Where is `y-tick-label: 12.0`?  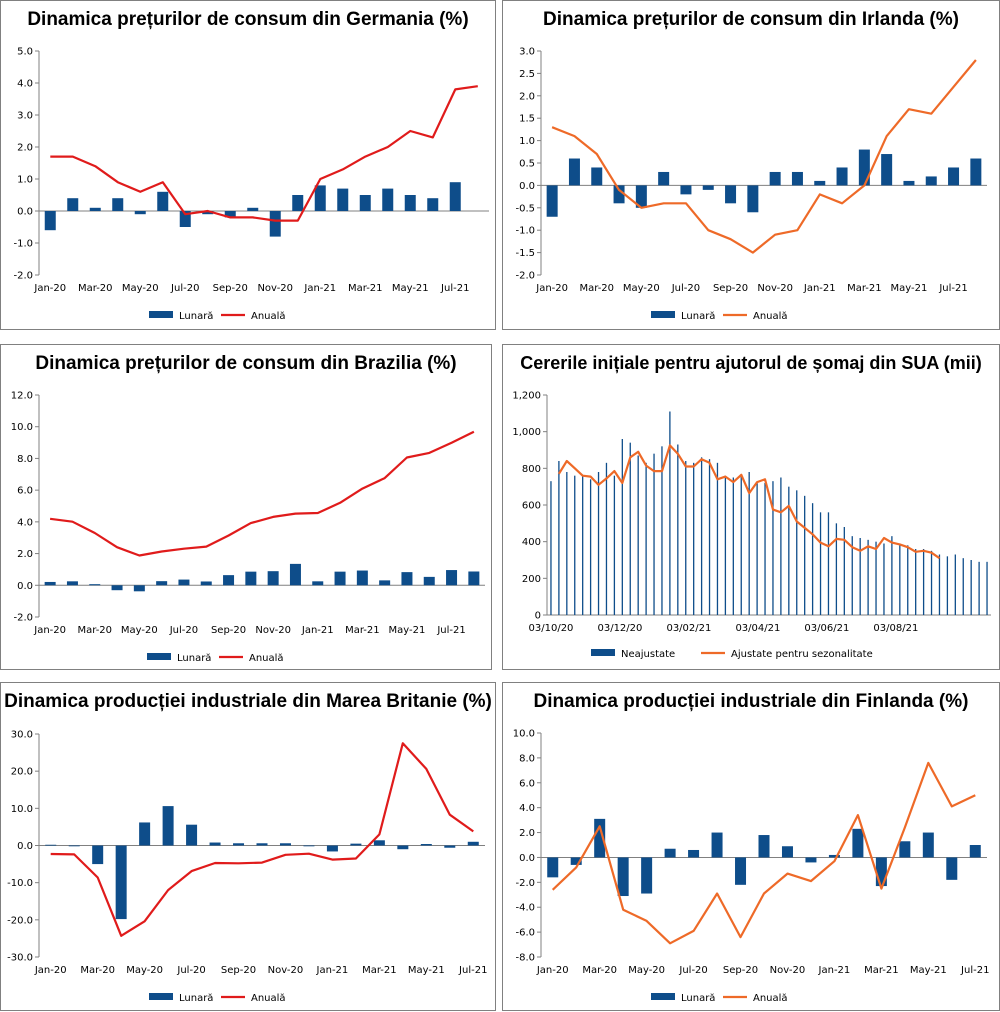 y-tick-label: 12.0 is located at coordinates (22, 396).